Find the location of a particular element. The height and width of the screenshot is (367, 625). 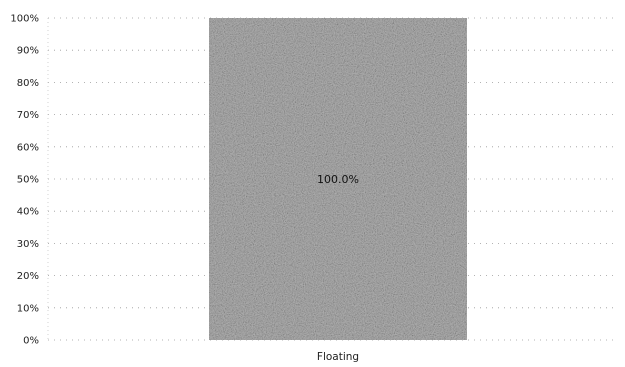

y-tick-label: 80% is located at coordinates (28, 83).